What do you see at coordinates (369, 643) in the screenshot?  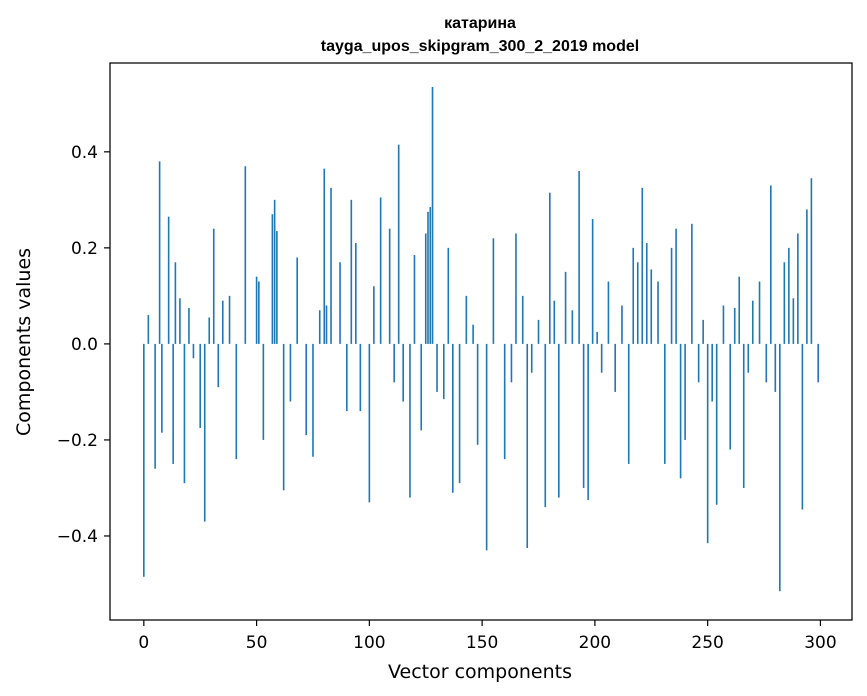 I see `x-tick-label: 100` at bounding box center [369, 643].